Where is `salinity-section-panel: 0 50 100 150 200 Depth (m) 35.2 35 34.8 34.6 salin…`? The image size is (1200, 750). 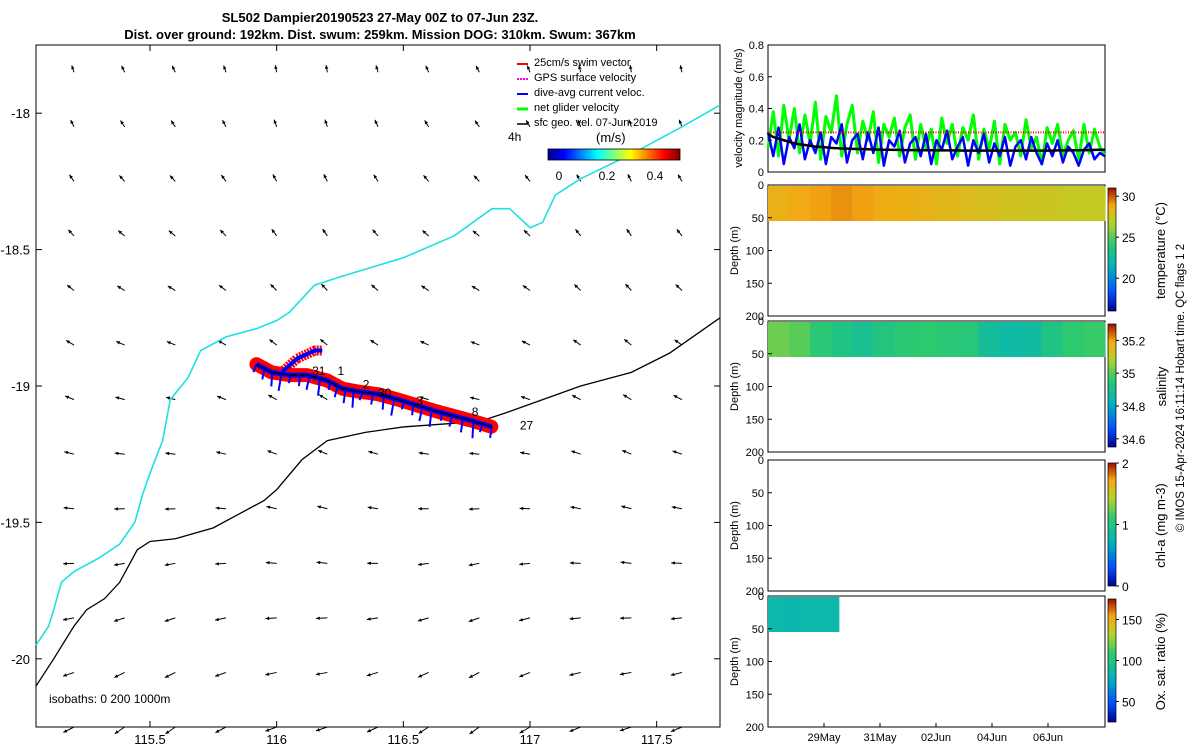
salinity-section-panel: 0 50 100 150 200 Depth (m) 35.2 35 34.8 34.6 salin… is located at coordinates (949, 387).